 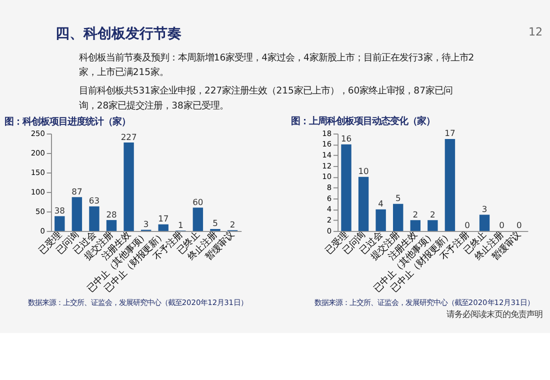 I want to click on text: 目前科创板共531家企业申报，227家注册生效（215家已上市），60家终止审报，87家已问询，28家已提交注册，38家已受理。, so click(x=265, y=99).